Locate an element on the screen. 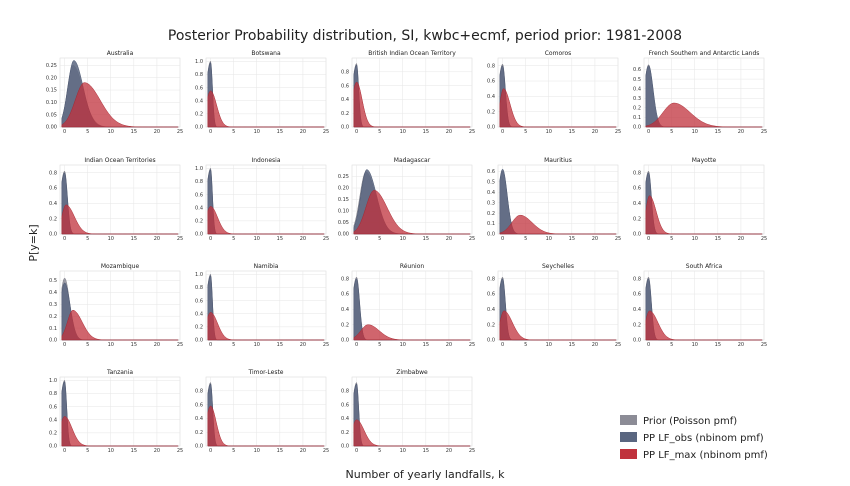 This screenshot has width=850, height=486. subplot-comoros: 0 5 10 15 20 25 0.0 0.2 0.4 0.6 0.8 Comoros is located at coordinates (554, 92).